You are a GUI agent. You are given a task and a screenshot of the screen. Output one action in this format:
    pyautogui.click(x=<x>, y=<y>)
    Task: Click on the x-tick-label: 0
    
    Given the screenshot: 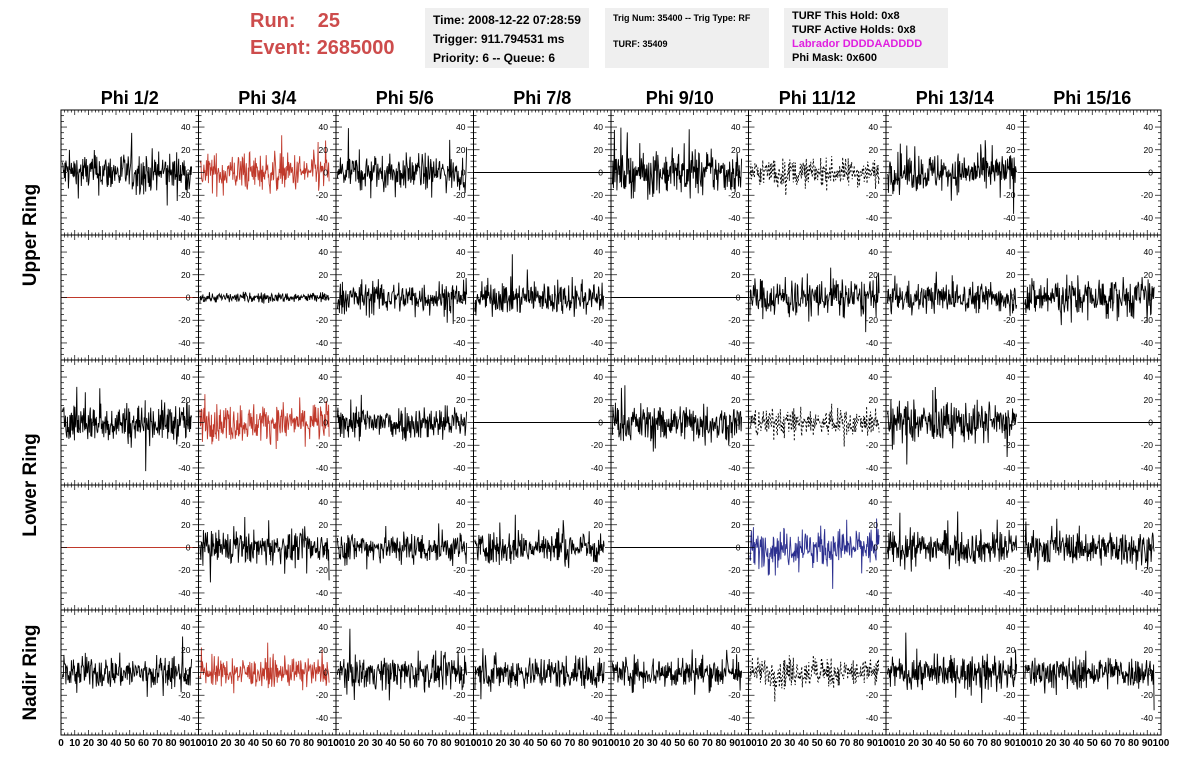 What is the action you would take?
    pyautogui.click(x=336, y=743)
    